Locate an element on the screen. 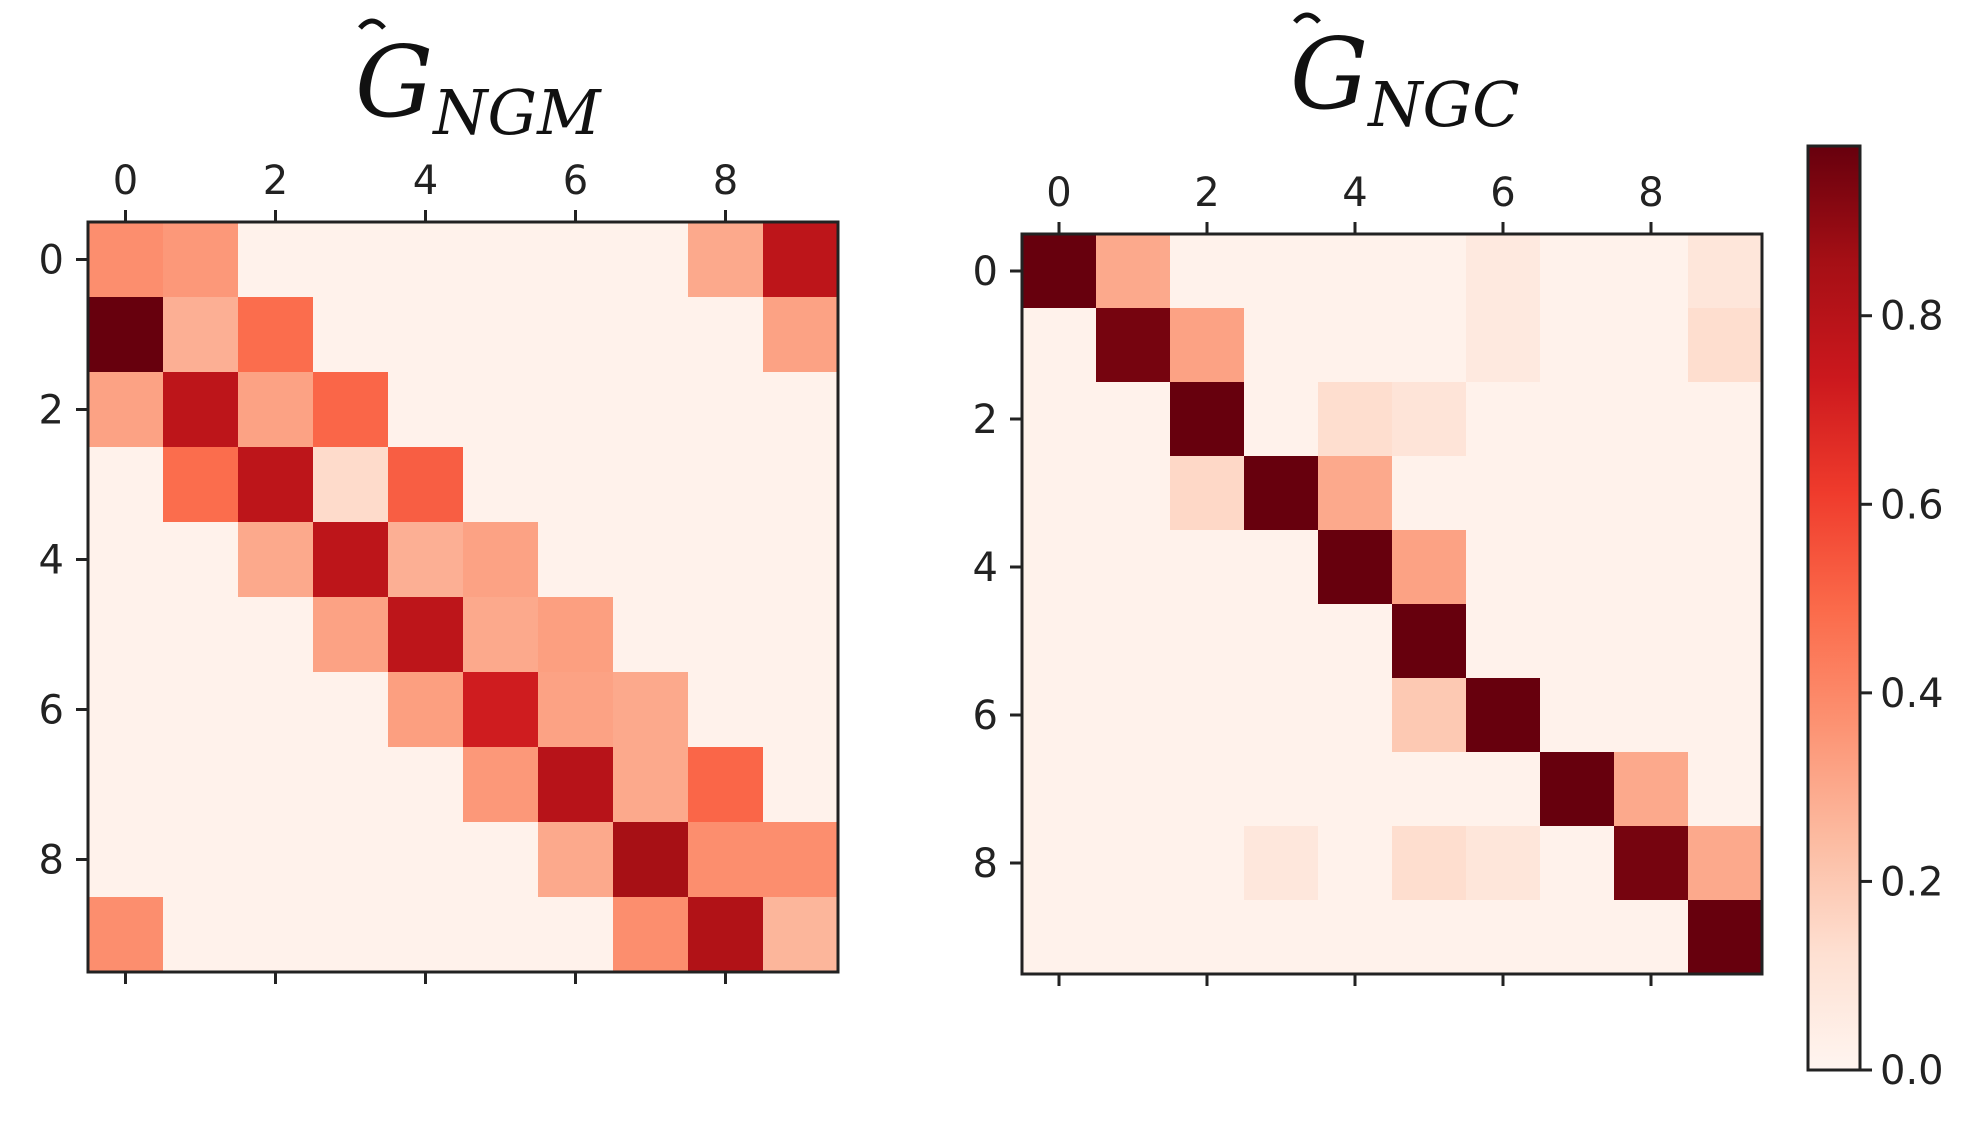 The width and height of the screenshot is (1975, 1122). heatmap-ngm-title: GNGM is located at coordinates (478, 87).